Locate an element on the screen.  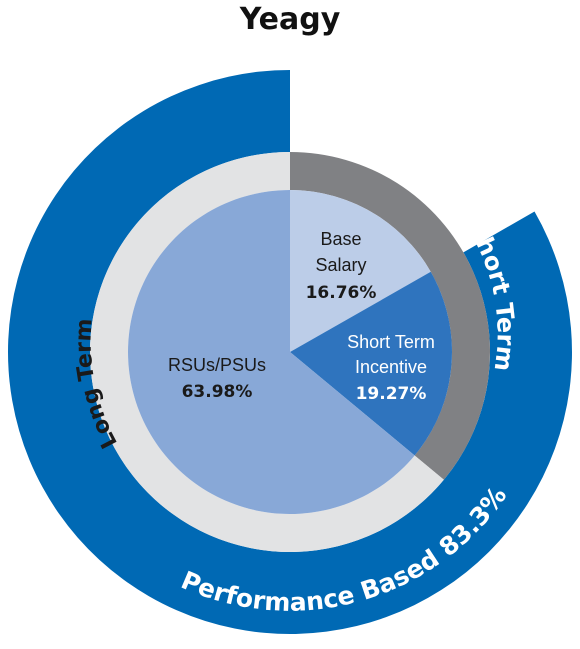
pie-slice-short-term-incentive is located at coordinates (371, 363).